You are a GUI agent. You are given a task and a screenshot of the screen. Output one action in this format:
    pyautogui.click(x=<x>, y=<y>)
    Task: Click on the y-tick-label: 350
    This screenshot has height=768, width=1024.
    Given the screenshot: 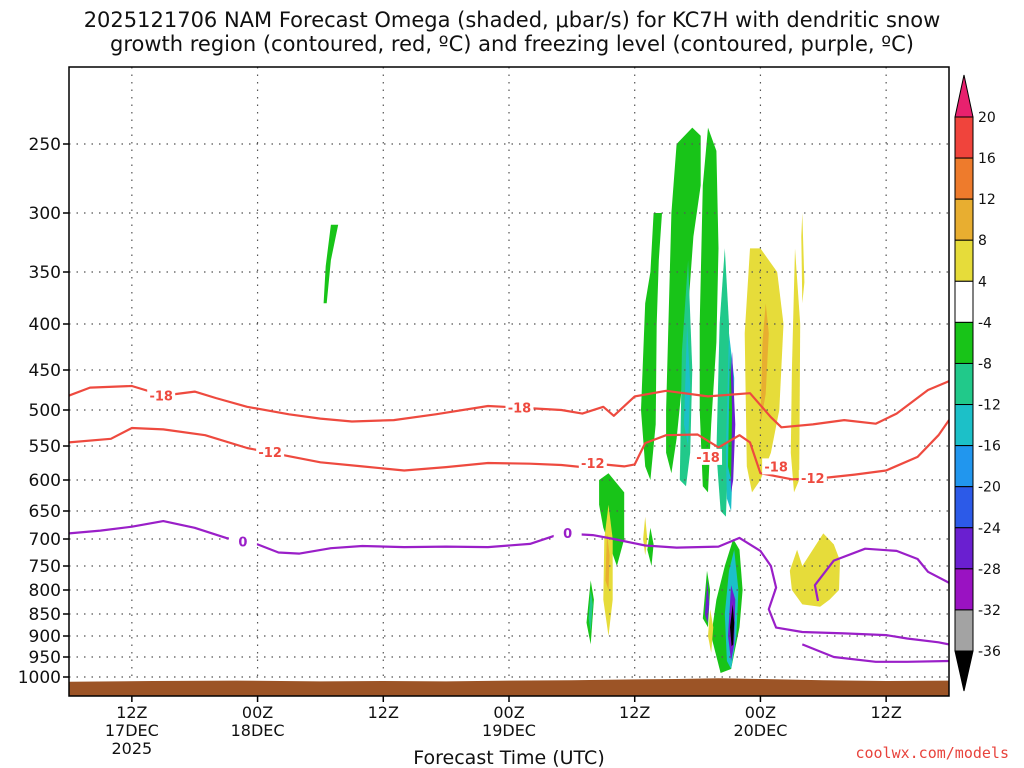 What is the action you would take?
    pyautogui.click(x=45, y=273)
    